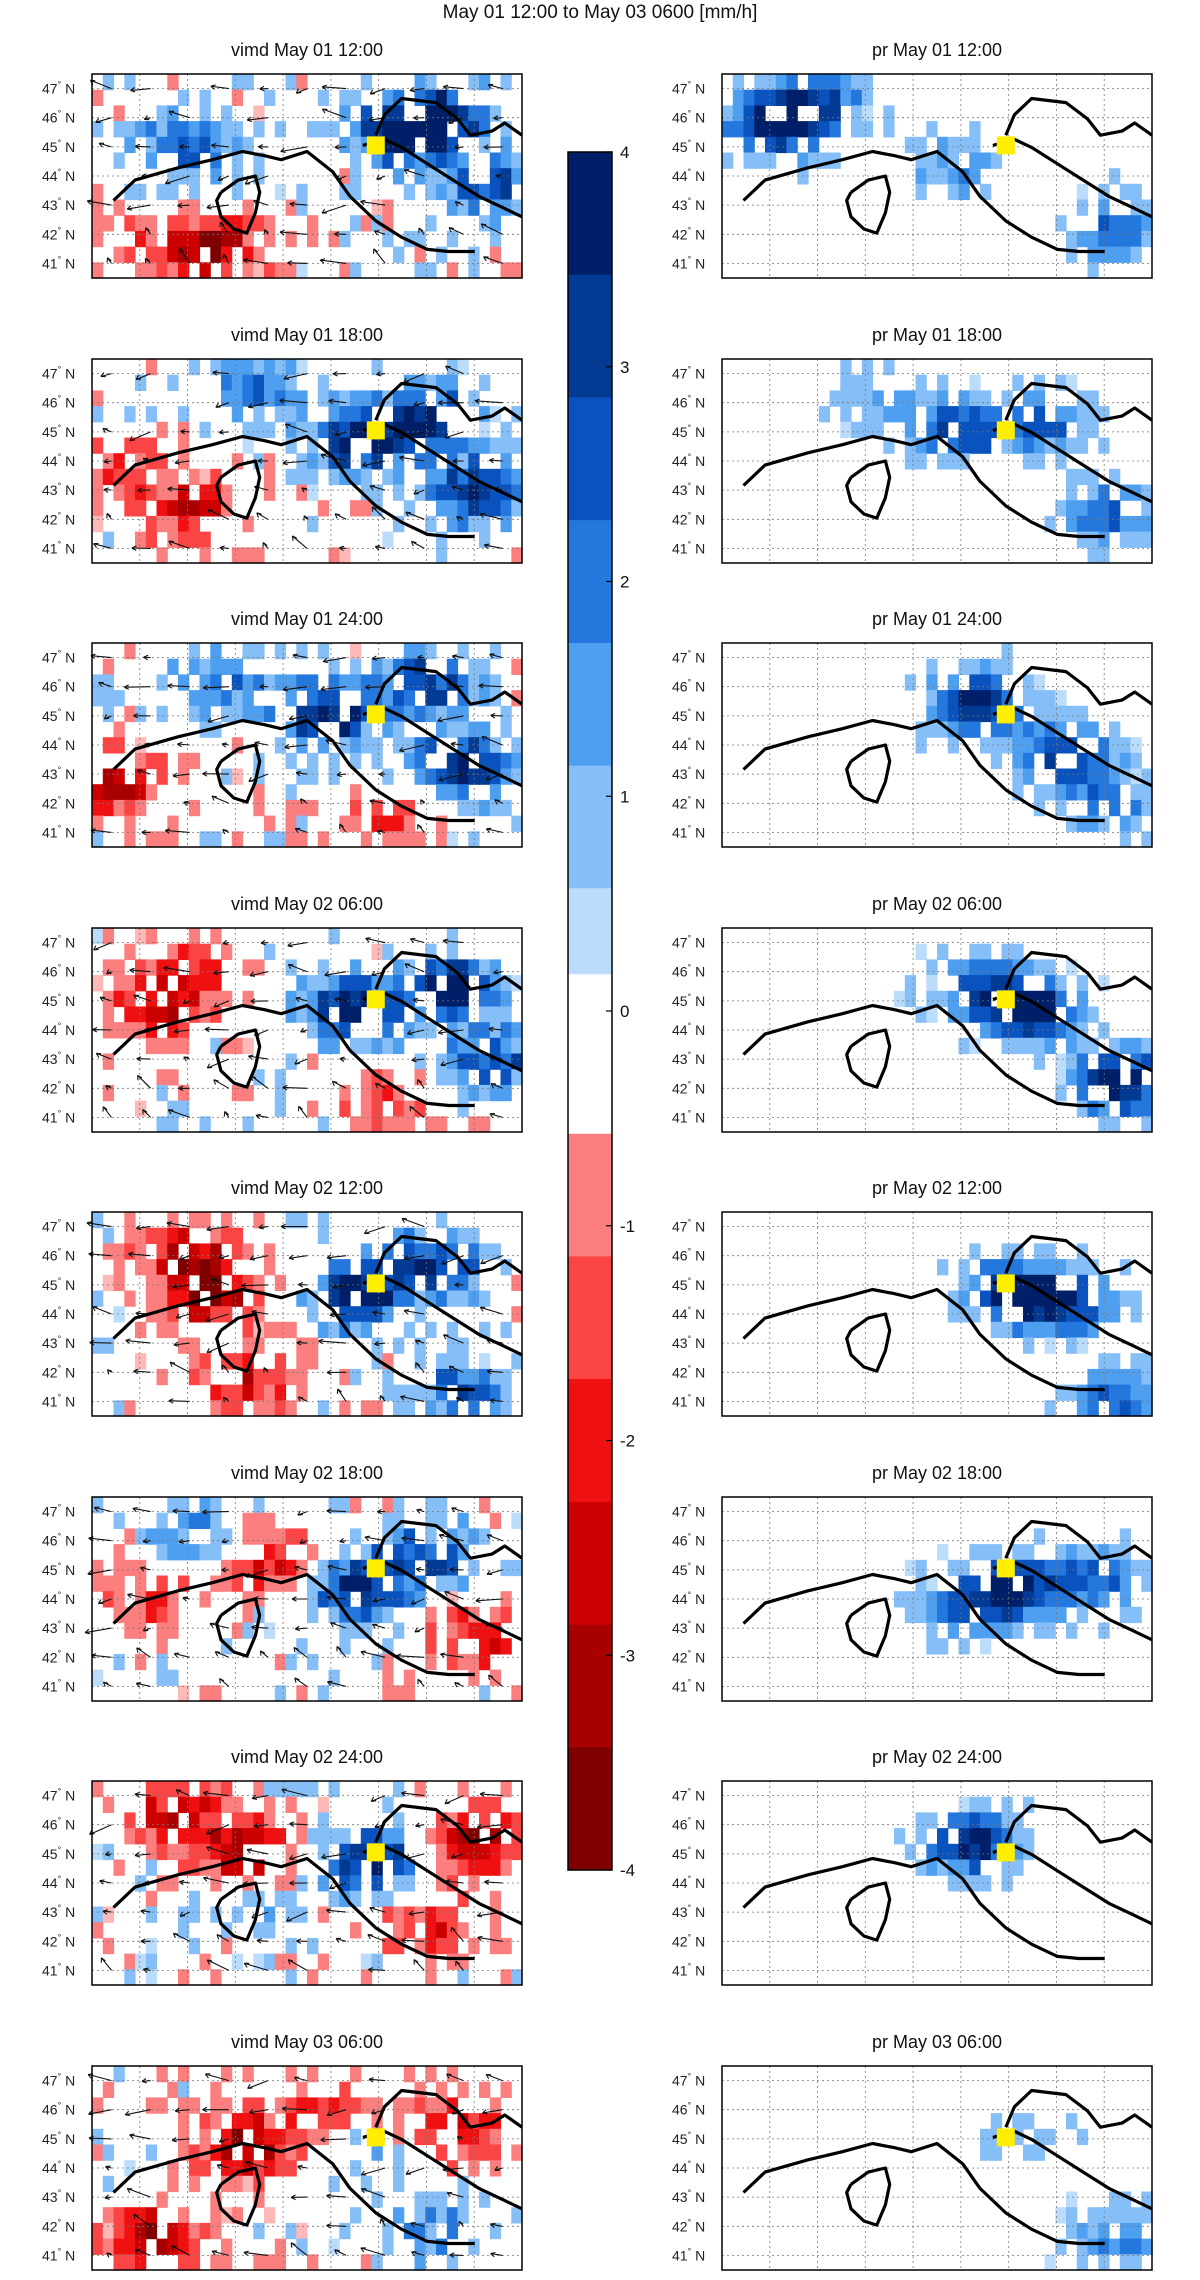 The height and width of the screenshot is (2280, 1200). Describe the element at coordinates (238, 1058) in the screenshot. I see `island-outline` at that location.